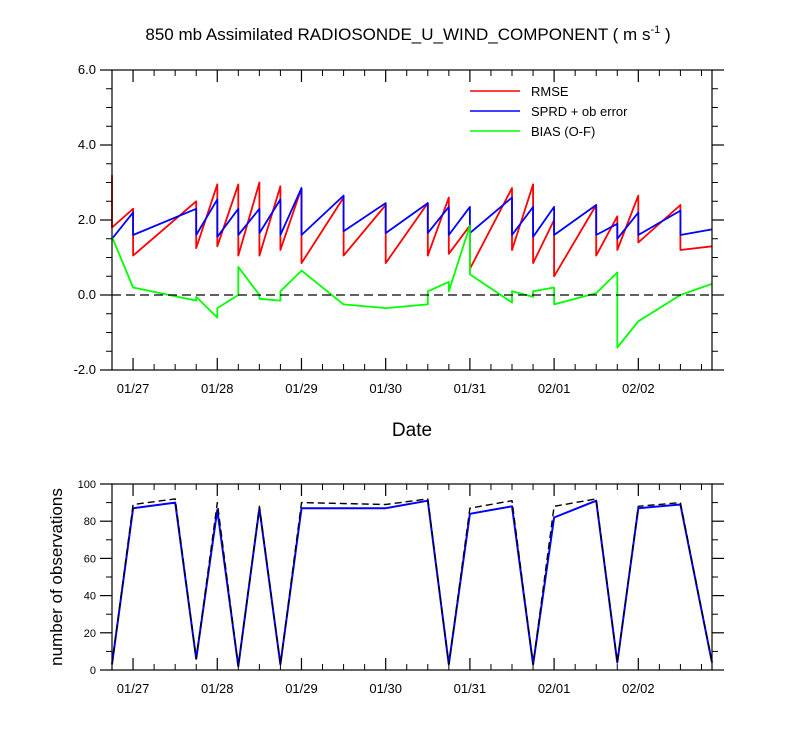 This screenshot has height=755, width=800. Describe the element at coordinates (87, 219) in the screenshot. I see `y-tick-label: 2.0` at that location.